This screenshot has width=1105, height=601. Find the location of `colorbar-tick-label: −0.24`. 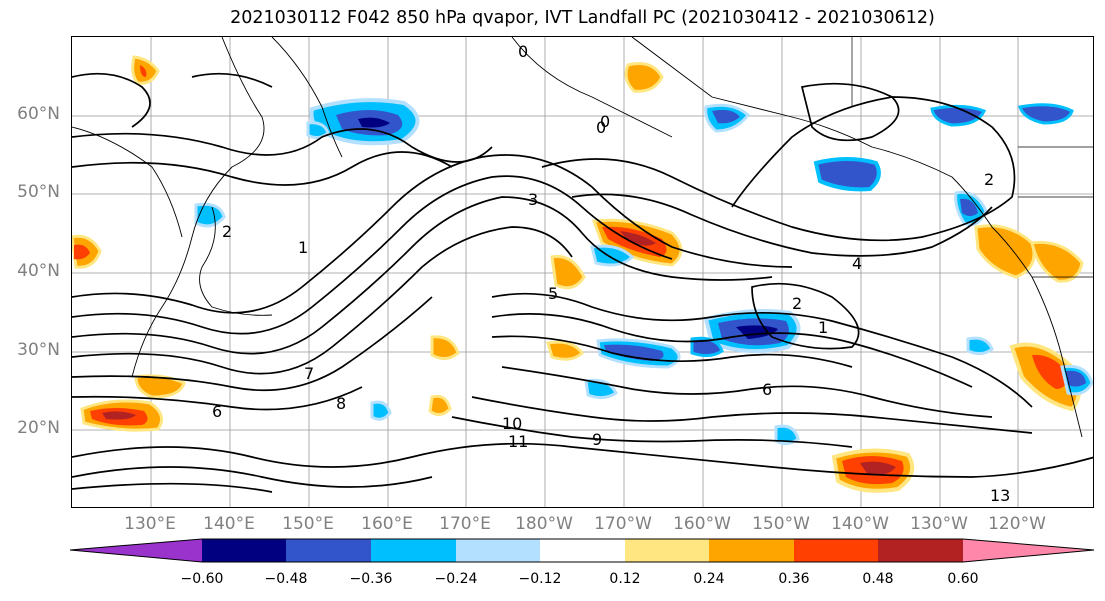

colorbar-tick-label: −0.24 is located at coordinates (456, 579).